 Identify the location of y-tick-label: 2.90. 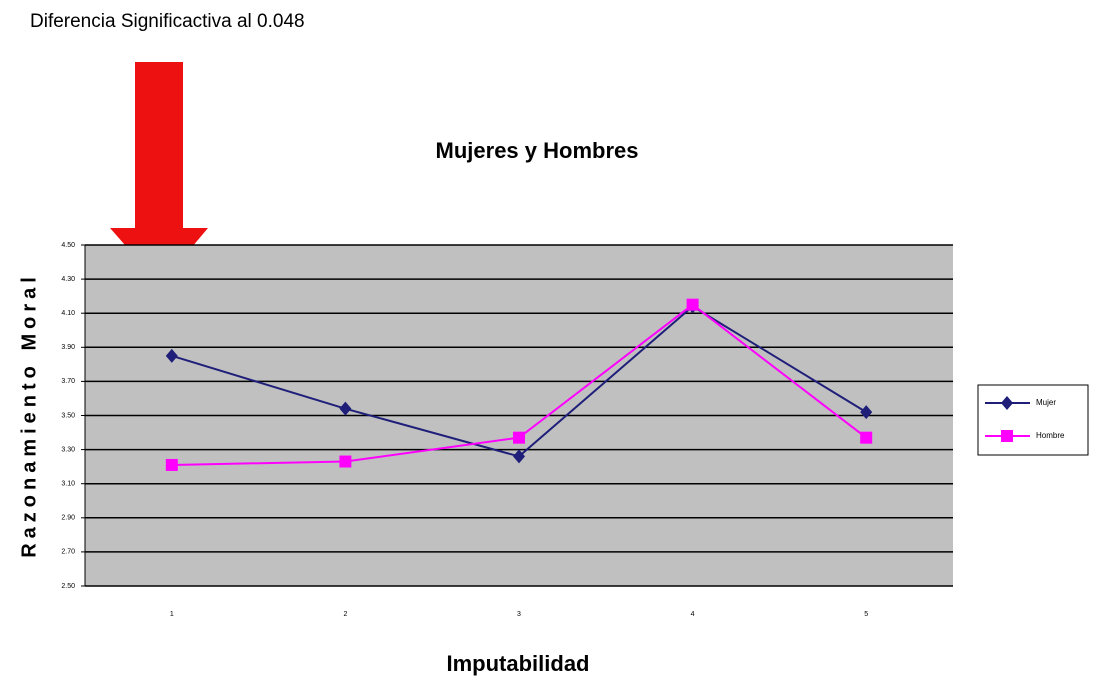
(68, 518).